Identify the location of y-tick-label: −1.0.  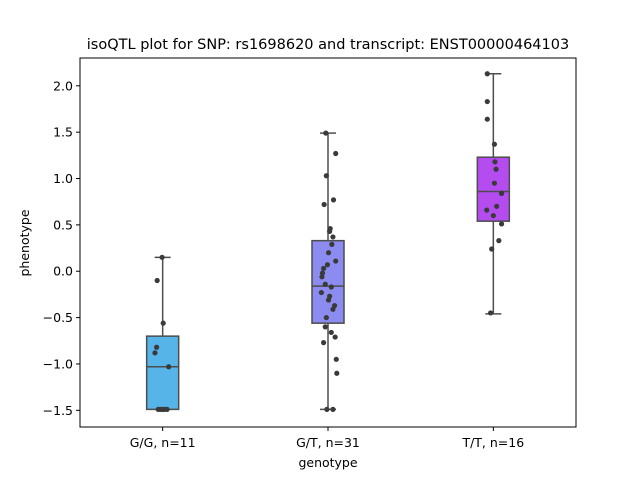
(58, 363).